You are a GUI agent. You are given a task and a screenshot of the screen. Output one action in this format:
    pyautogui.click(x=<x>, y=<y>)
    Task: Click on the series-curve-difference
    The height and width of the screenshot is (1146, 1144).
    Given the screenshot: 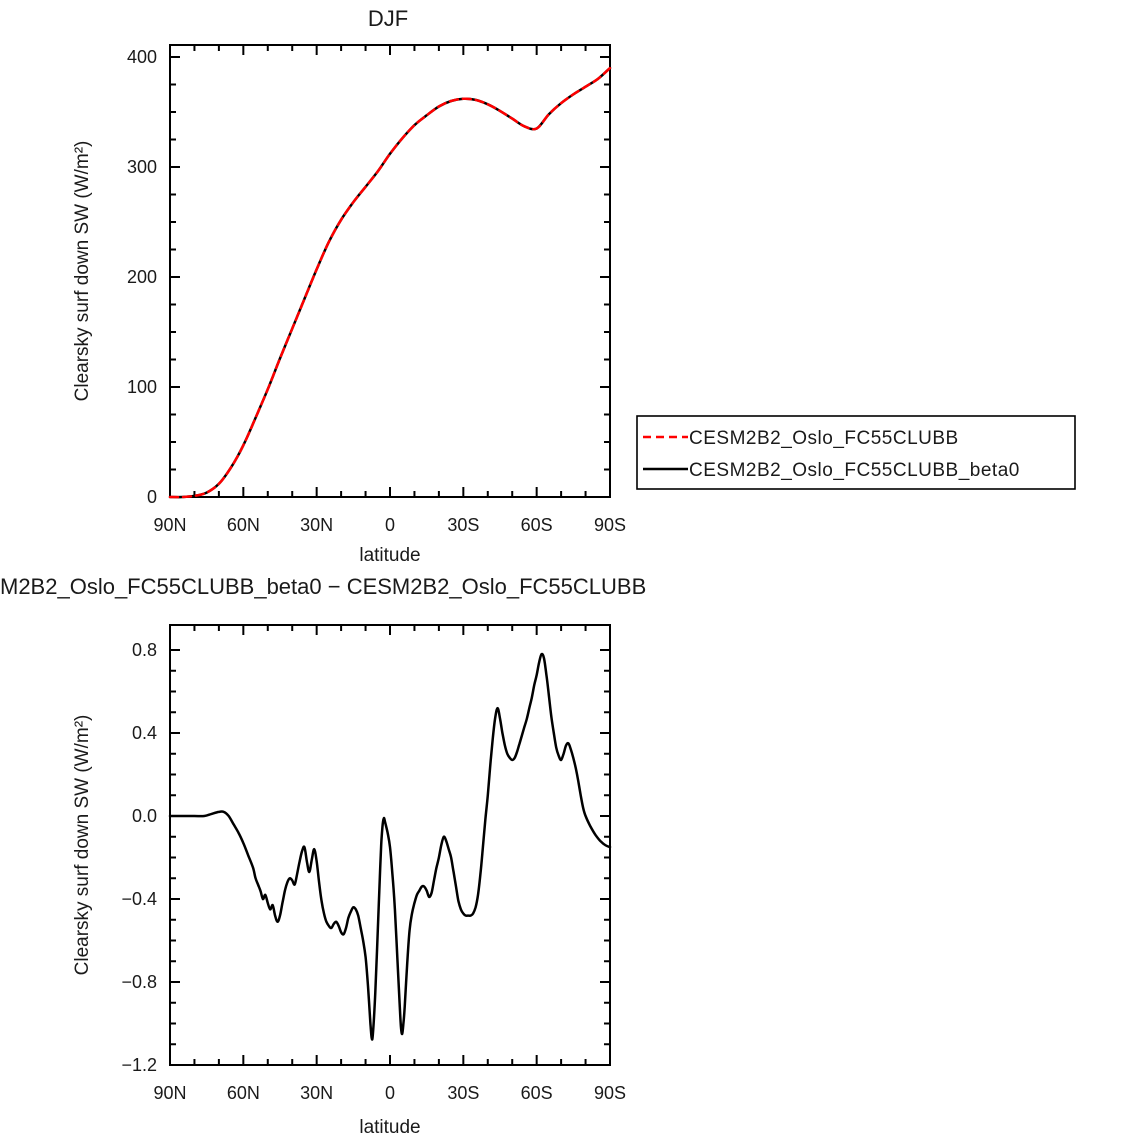 What is the action you would take?
    pyautogui.click(x=390, y=846)
    